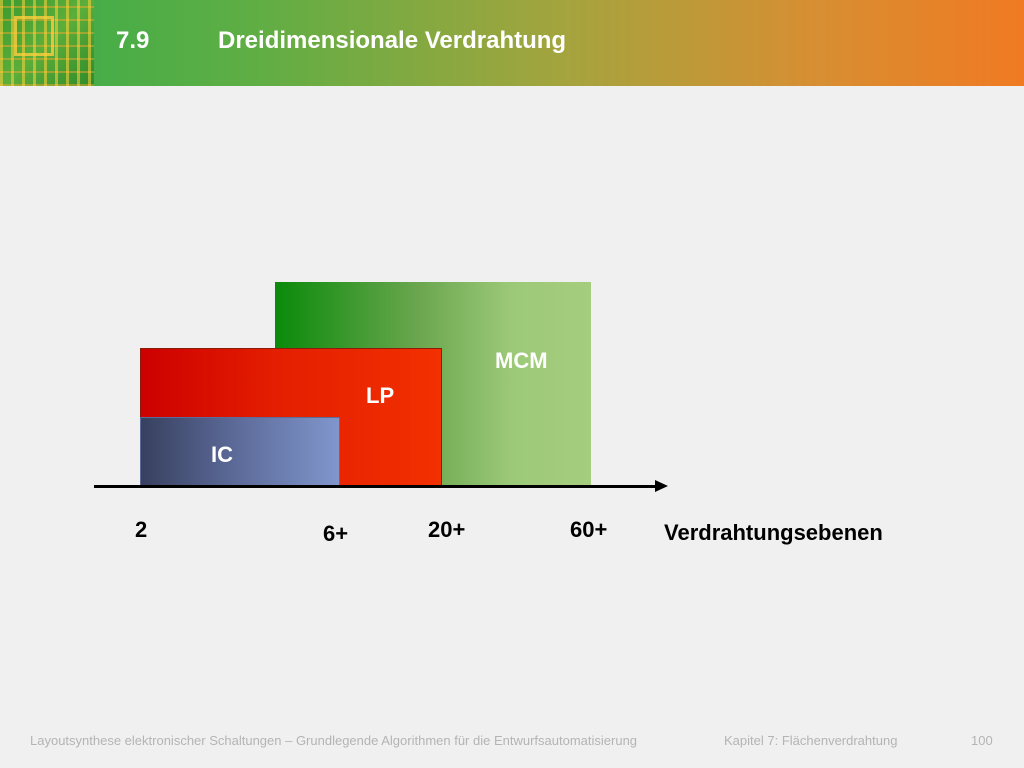 The width and height of the screenshot is (1024, 768). Describe the element at coordinates (773, 532) in the screenshot. I see `axis-label: Verdrahtungsebenen` at that location.